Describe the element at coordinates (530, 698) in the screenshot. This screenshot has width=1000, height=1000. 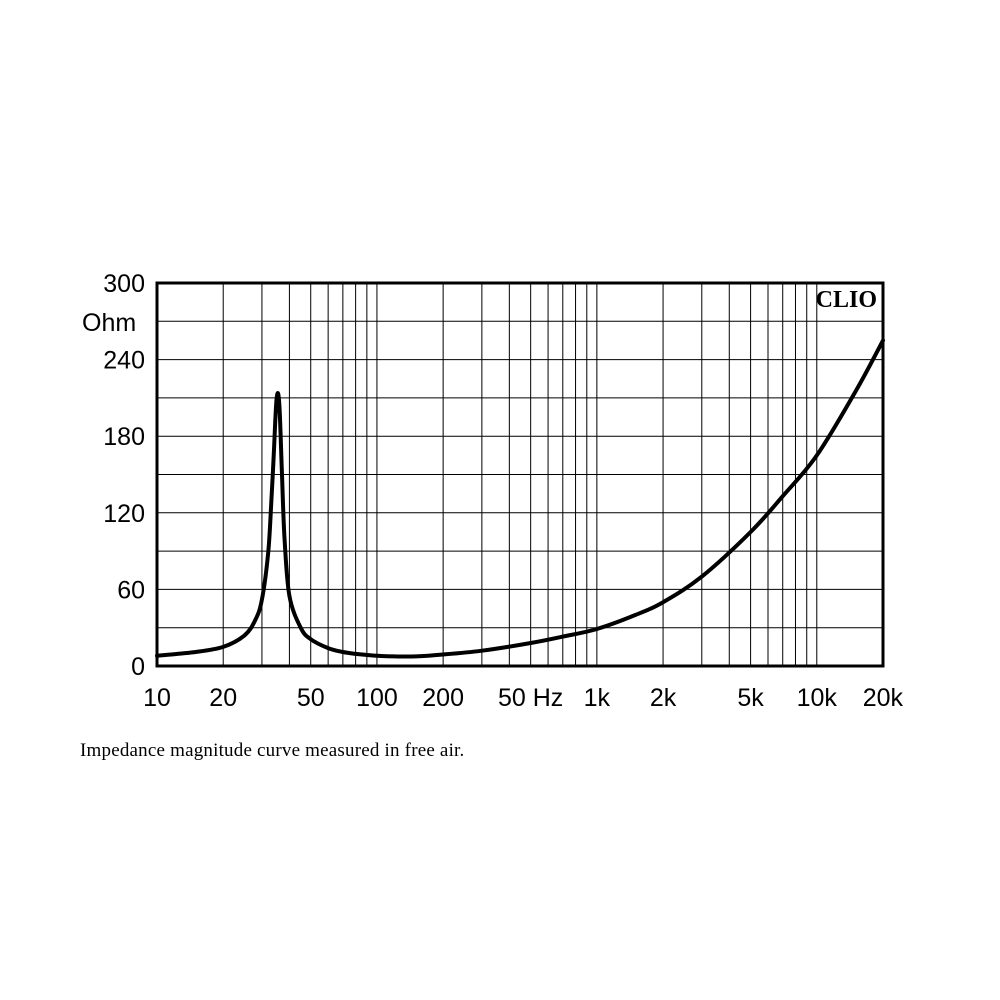
I see `x-tick-label: 50 Hz` at that location.